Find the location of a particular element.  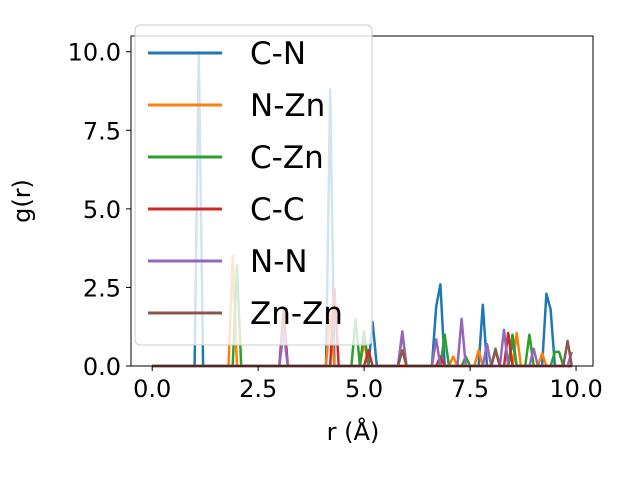

legend-entry-4: N-N is located at coordinates (279, 262).